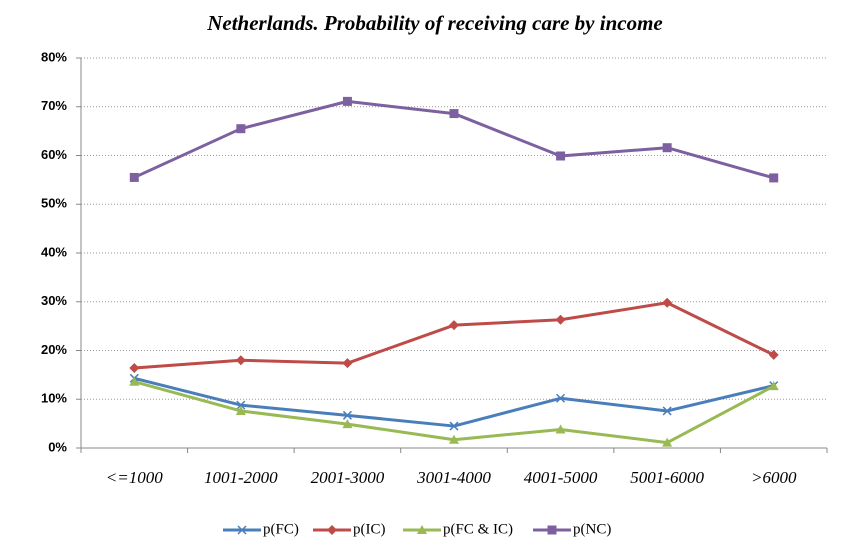  What do you see at coordinates (592, 529) in the screenshot?
I see `legend-label: p(NC)` at bounding box center [592, 529].